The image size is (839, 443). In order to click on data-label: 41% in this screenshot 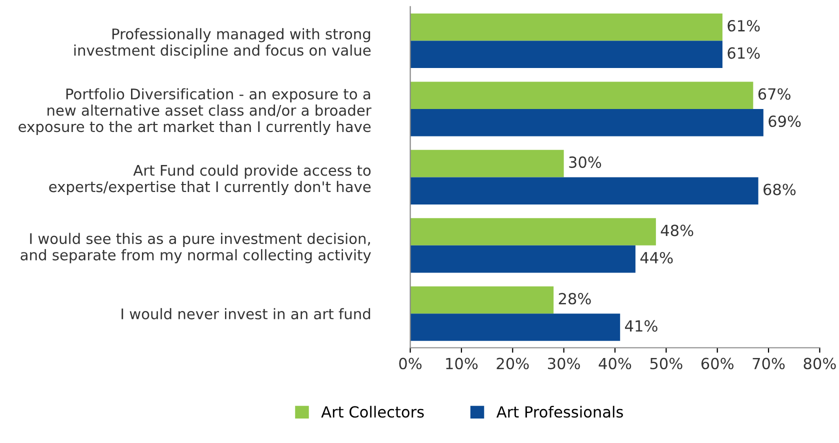, I will do `click(641, 326)`.